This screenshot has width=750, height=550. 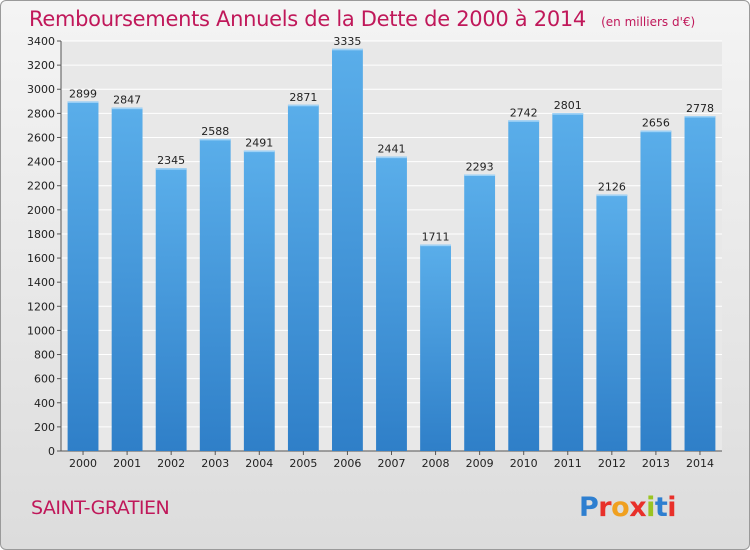 I want to click on bar-2003, so click(x=215, y=294).